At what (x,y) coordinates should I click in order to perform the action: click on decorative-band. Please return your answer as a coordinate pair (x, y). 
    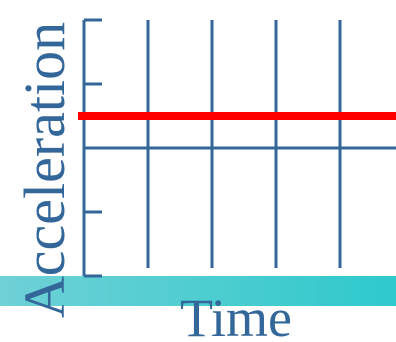
    Looking at the image, I should click on (198, 291).